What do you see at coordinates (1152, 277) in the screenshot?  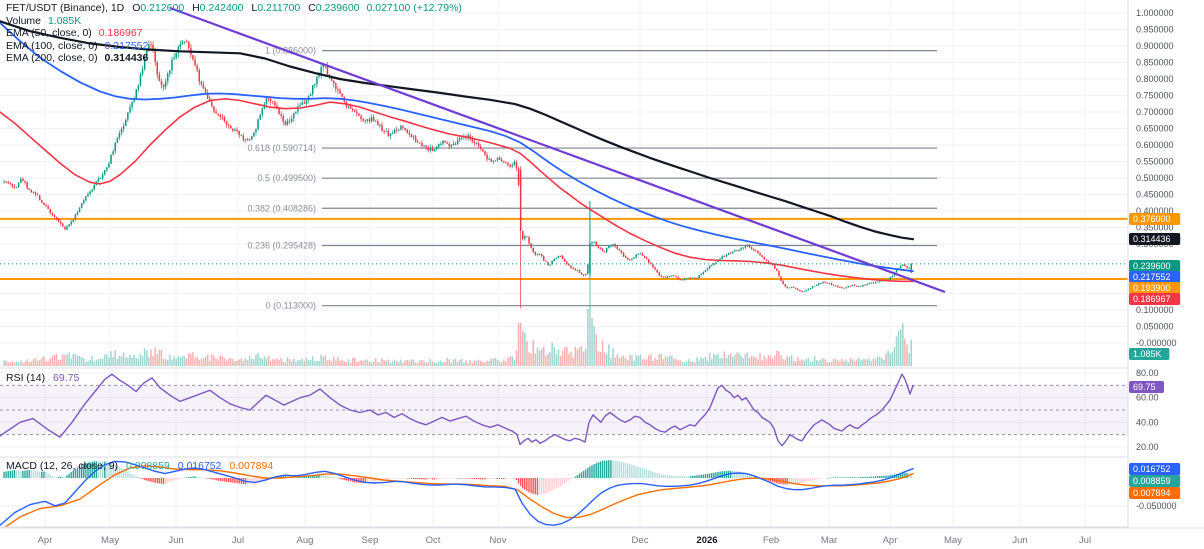 I see `svg-text: 0.217552` at bounding box center [1152, 277].